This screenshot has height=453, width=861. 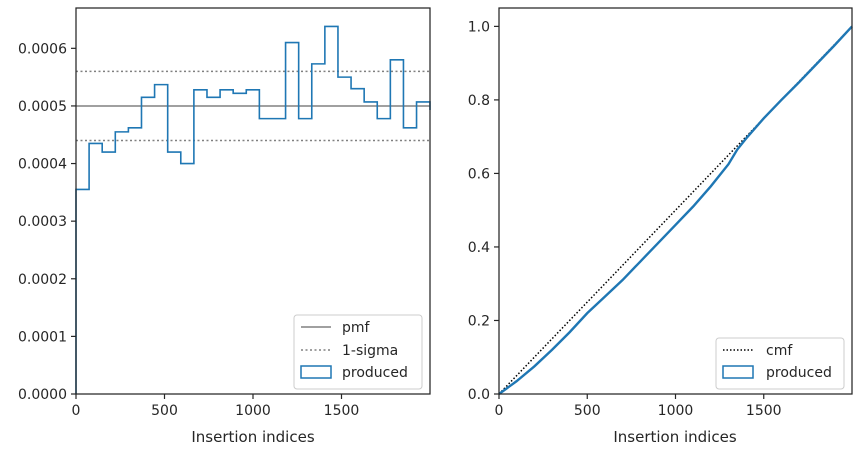 I want to click on left-pmf-line-layer, so click(x=253, y=106).